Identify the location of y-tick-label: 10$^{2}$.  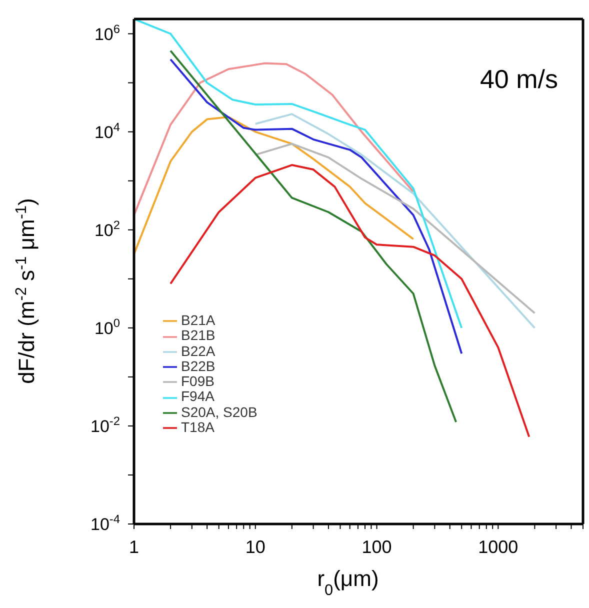
(107, 229).